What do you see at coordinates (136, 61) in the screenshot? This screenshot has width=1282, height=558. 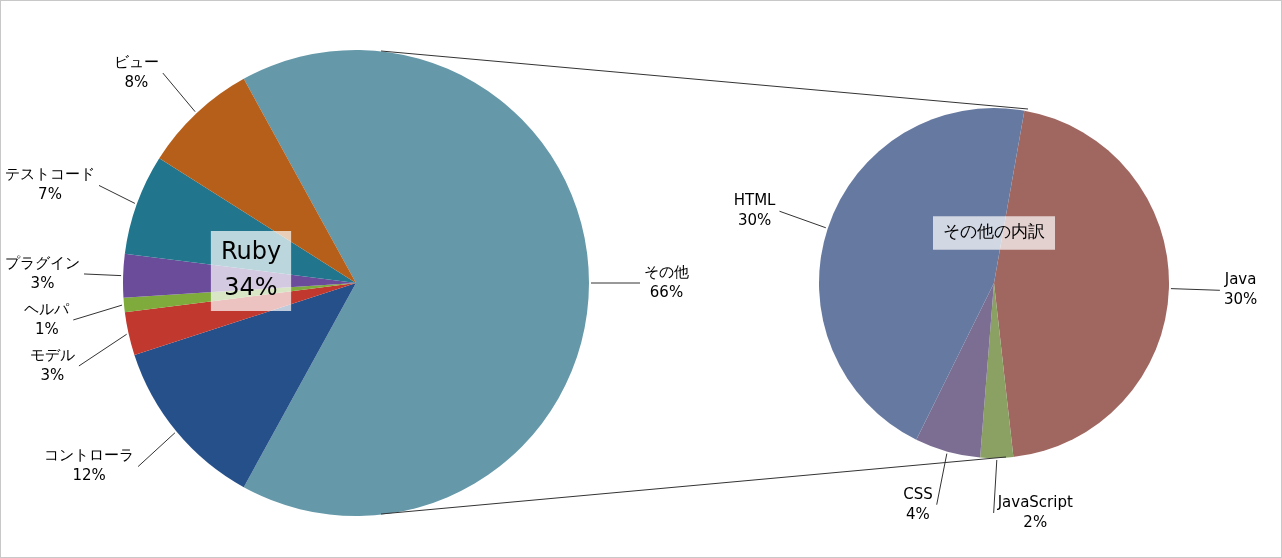 I see `slice-label: ビュー` at bounding box center [136, 61].